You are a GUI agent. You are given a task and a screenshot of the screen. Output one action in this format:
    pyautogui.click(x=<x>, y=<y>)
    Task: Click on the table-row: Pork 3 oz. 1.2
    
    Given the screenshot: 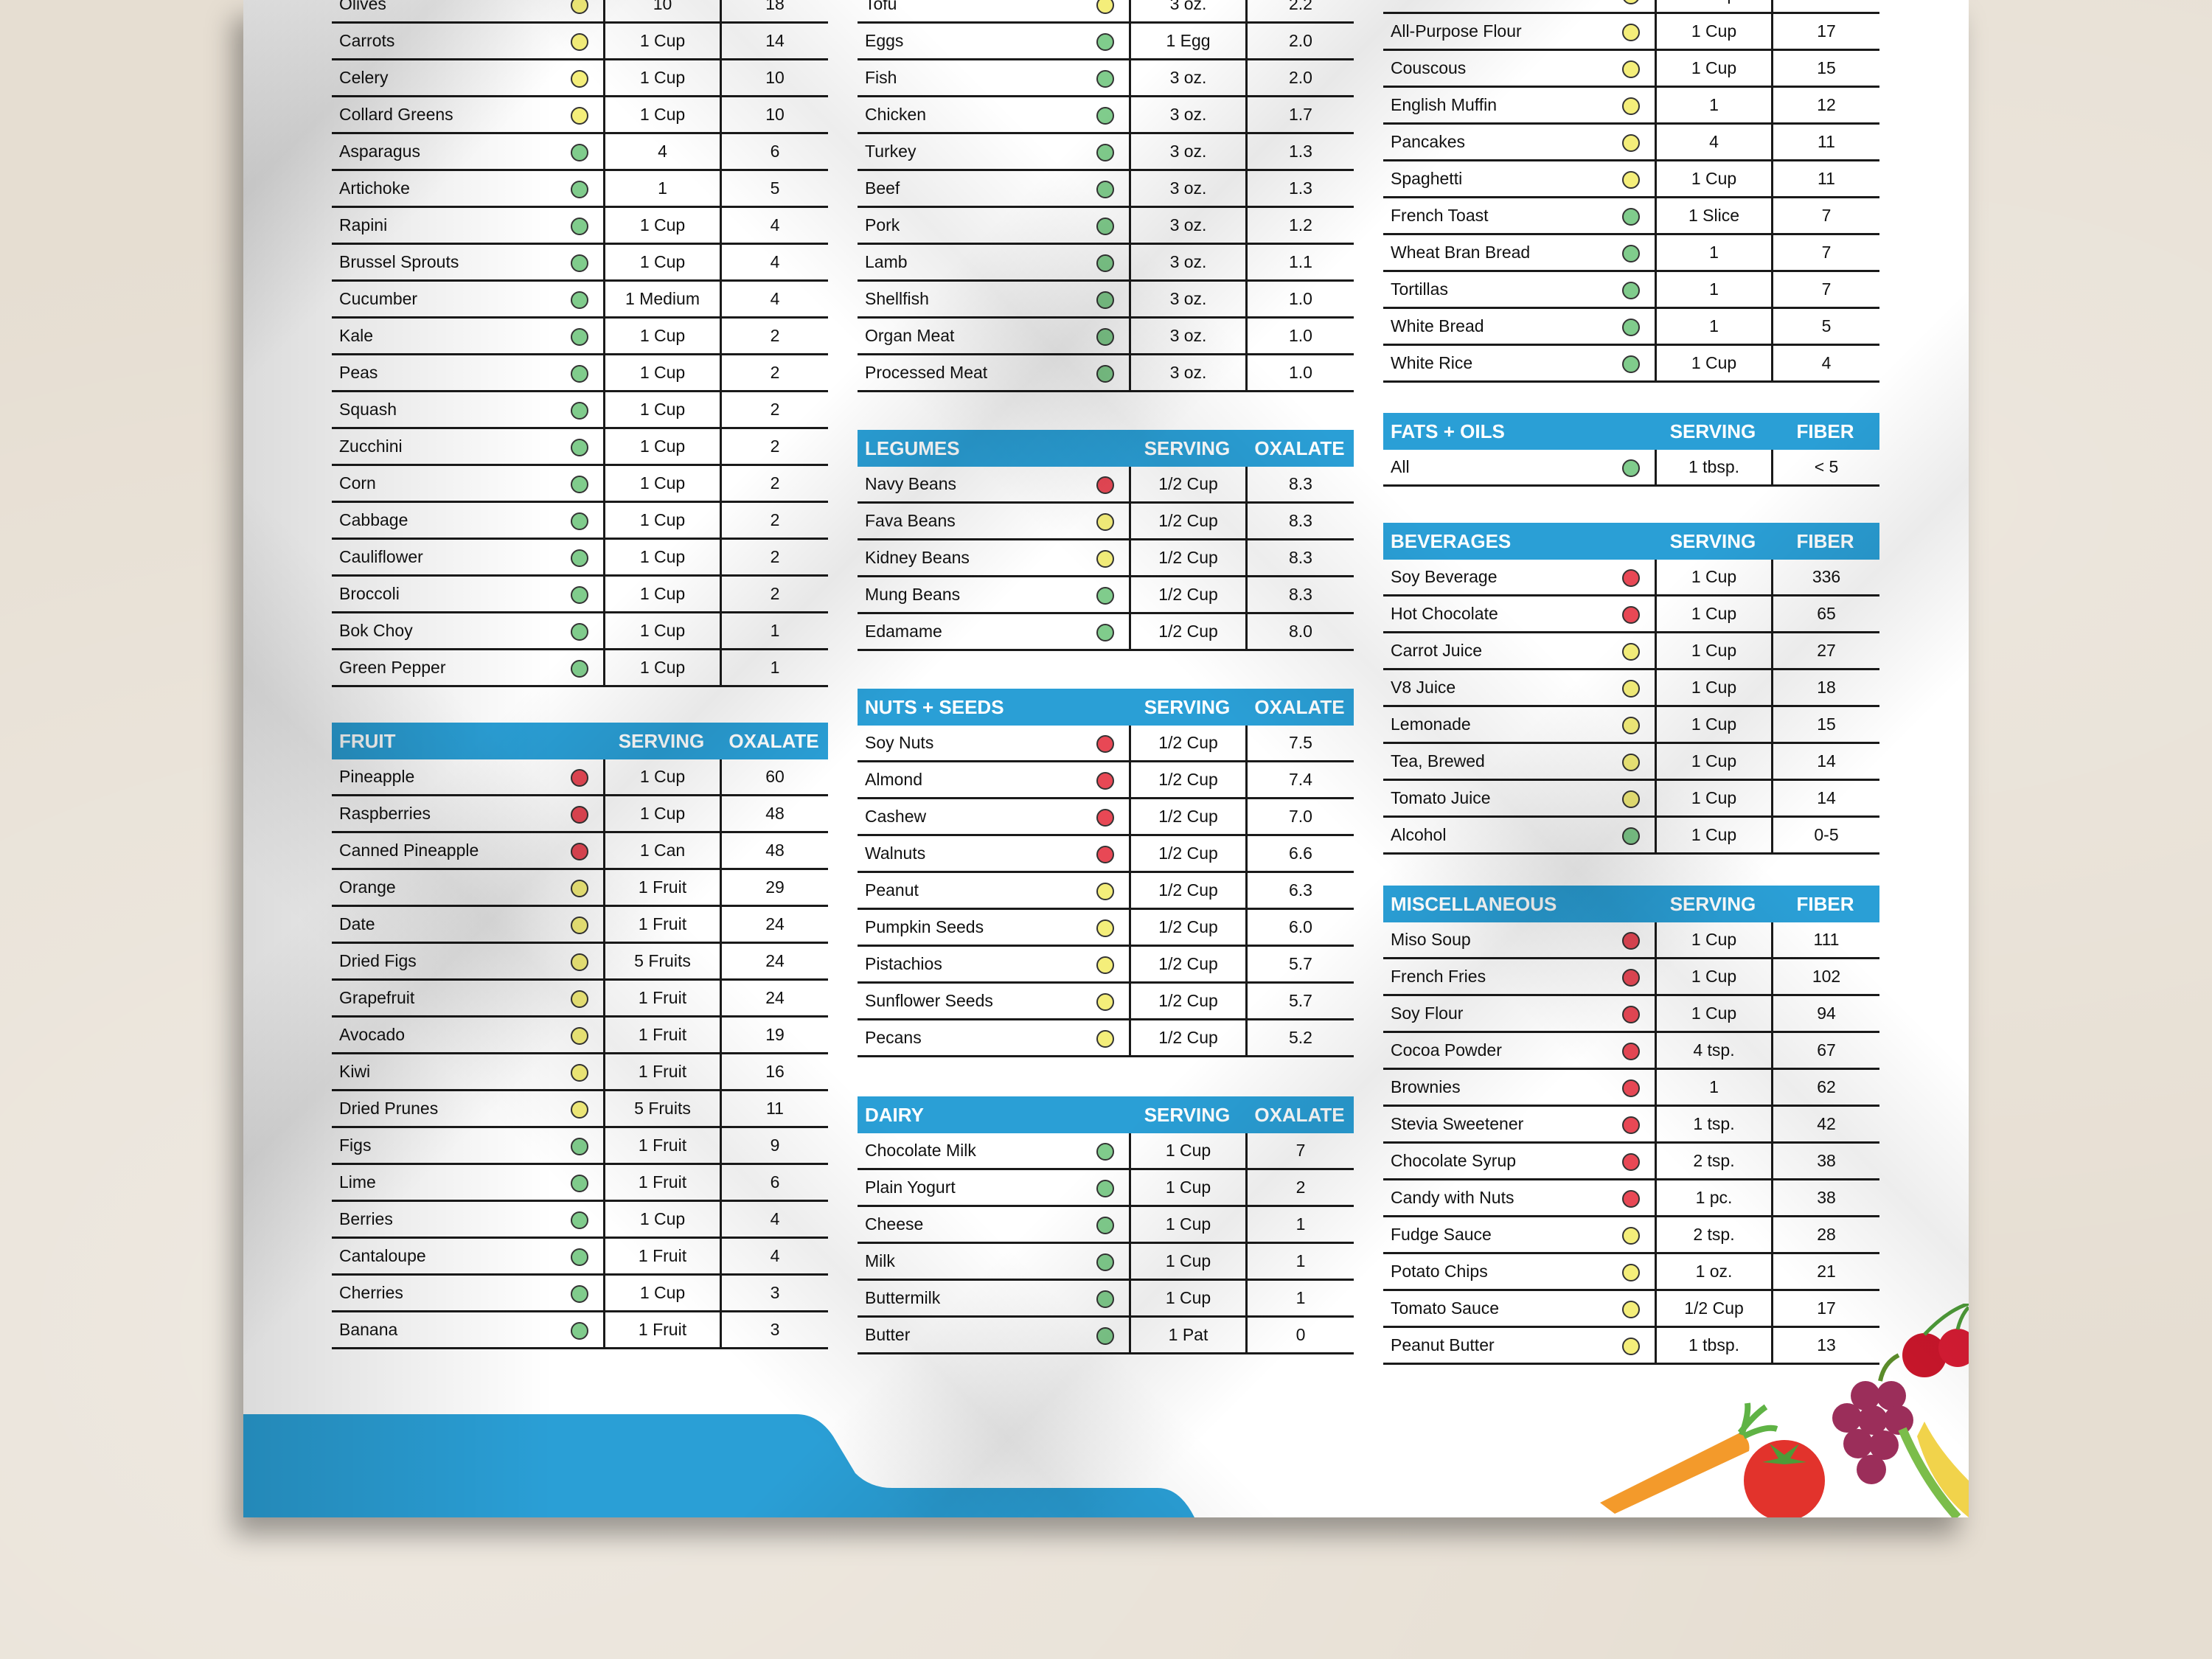 What is the action you would take?
    pyautogui.click(x=1106, y=226)
    